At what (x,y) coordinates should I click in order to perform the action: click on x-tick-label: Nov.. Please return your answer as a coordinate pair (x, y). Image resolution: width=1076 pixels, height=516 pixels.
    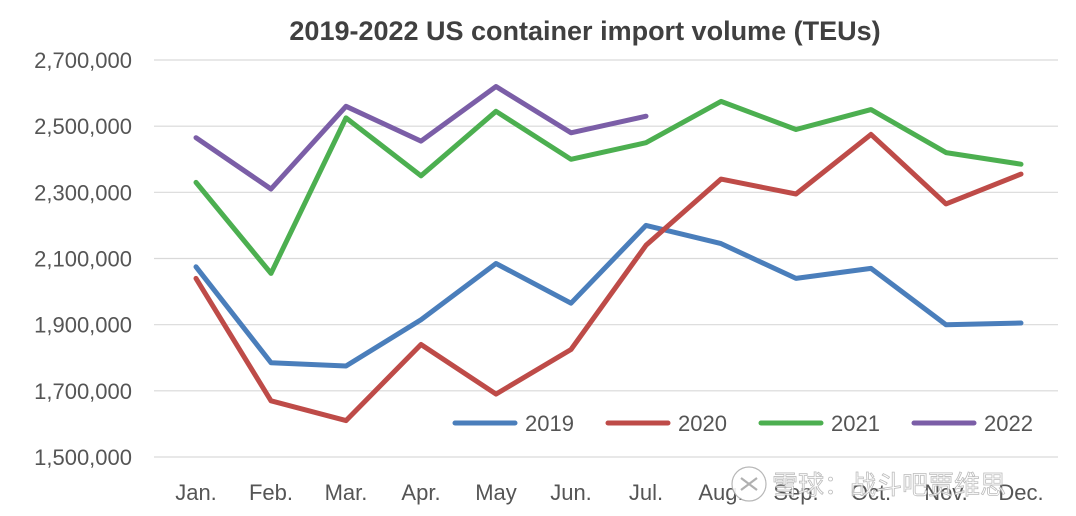
    Looking at the image, I should click on (946, 492).